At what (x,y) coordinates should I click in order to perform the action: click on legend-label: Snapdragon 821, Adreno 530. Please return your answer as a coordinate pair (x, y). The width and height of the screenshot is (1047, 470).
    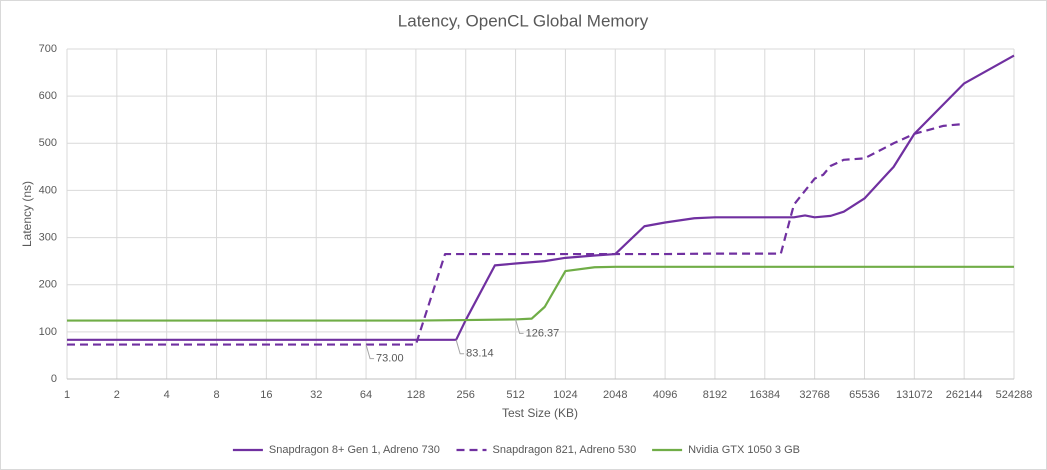
    Looking at the image, I should click on (565, 450).